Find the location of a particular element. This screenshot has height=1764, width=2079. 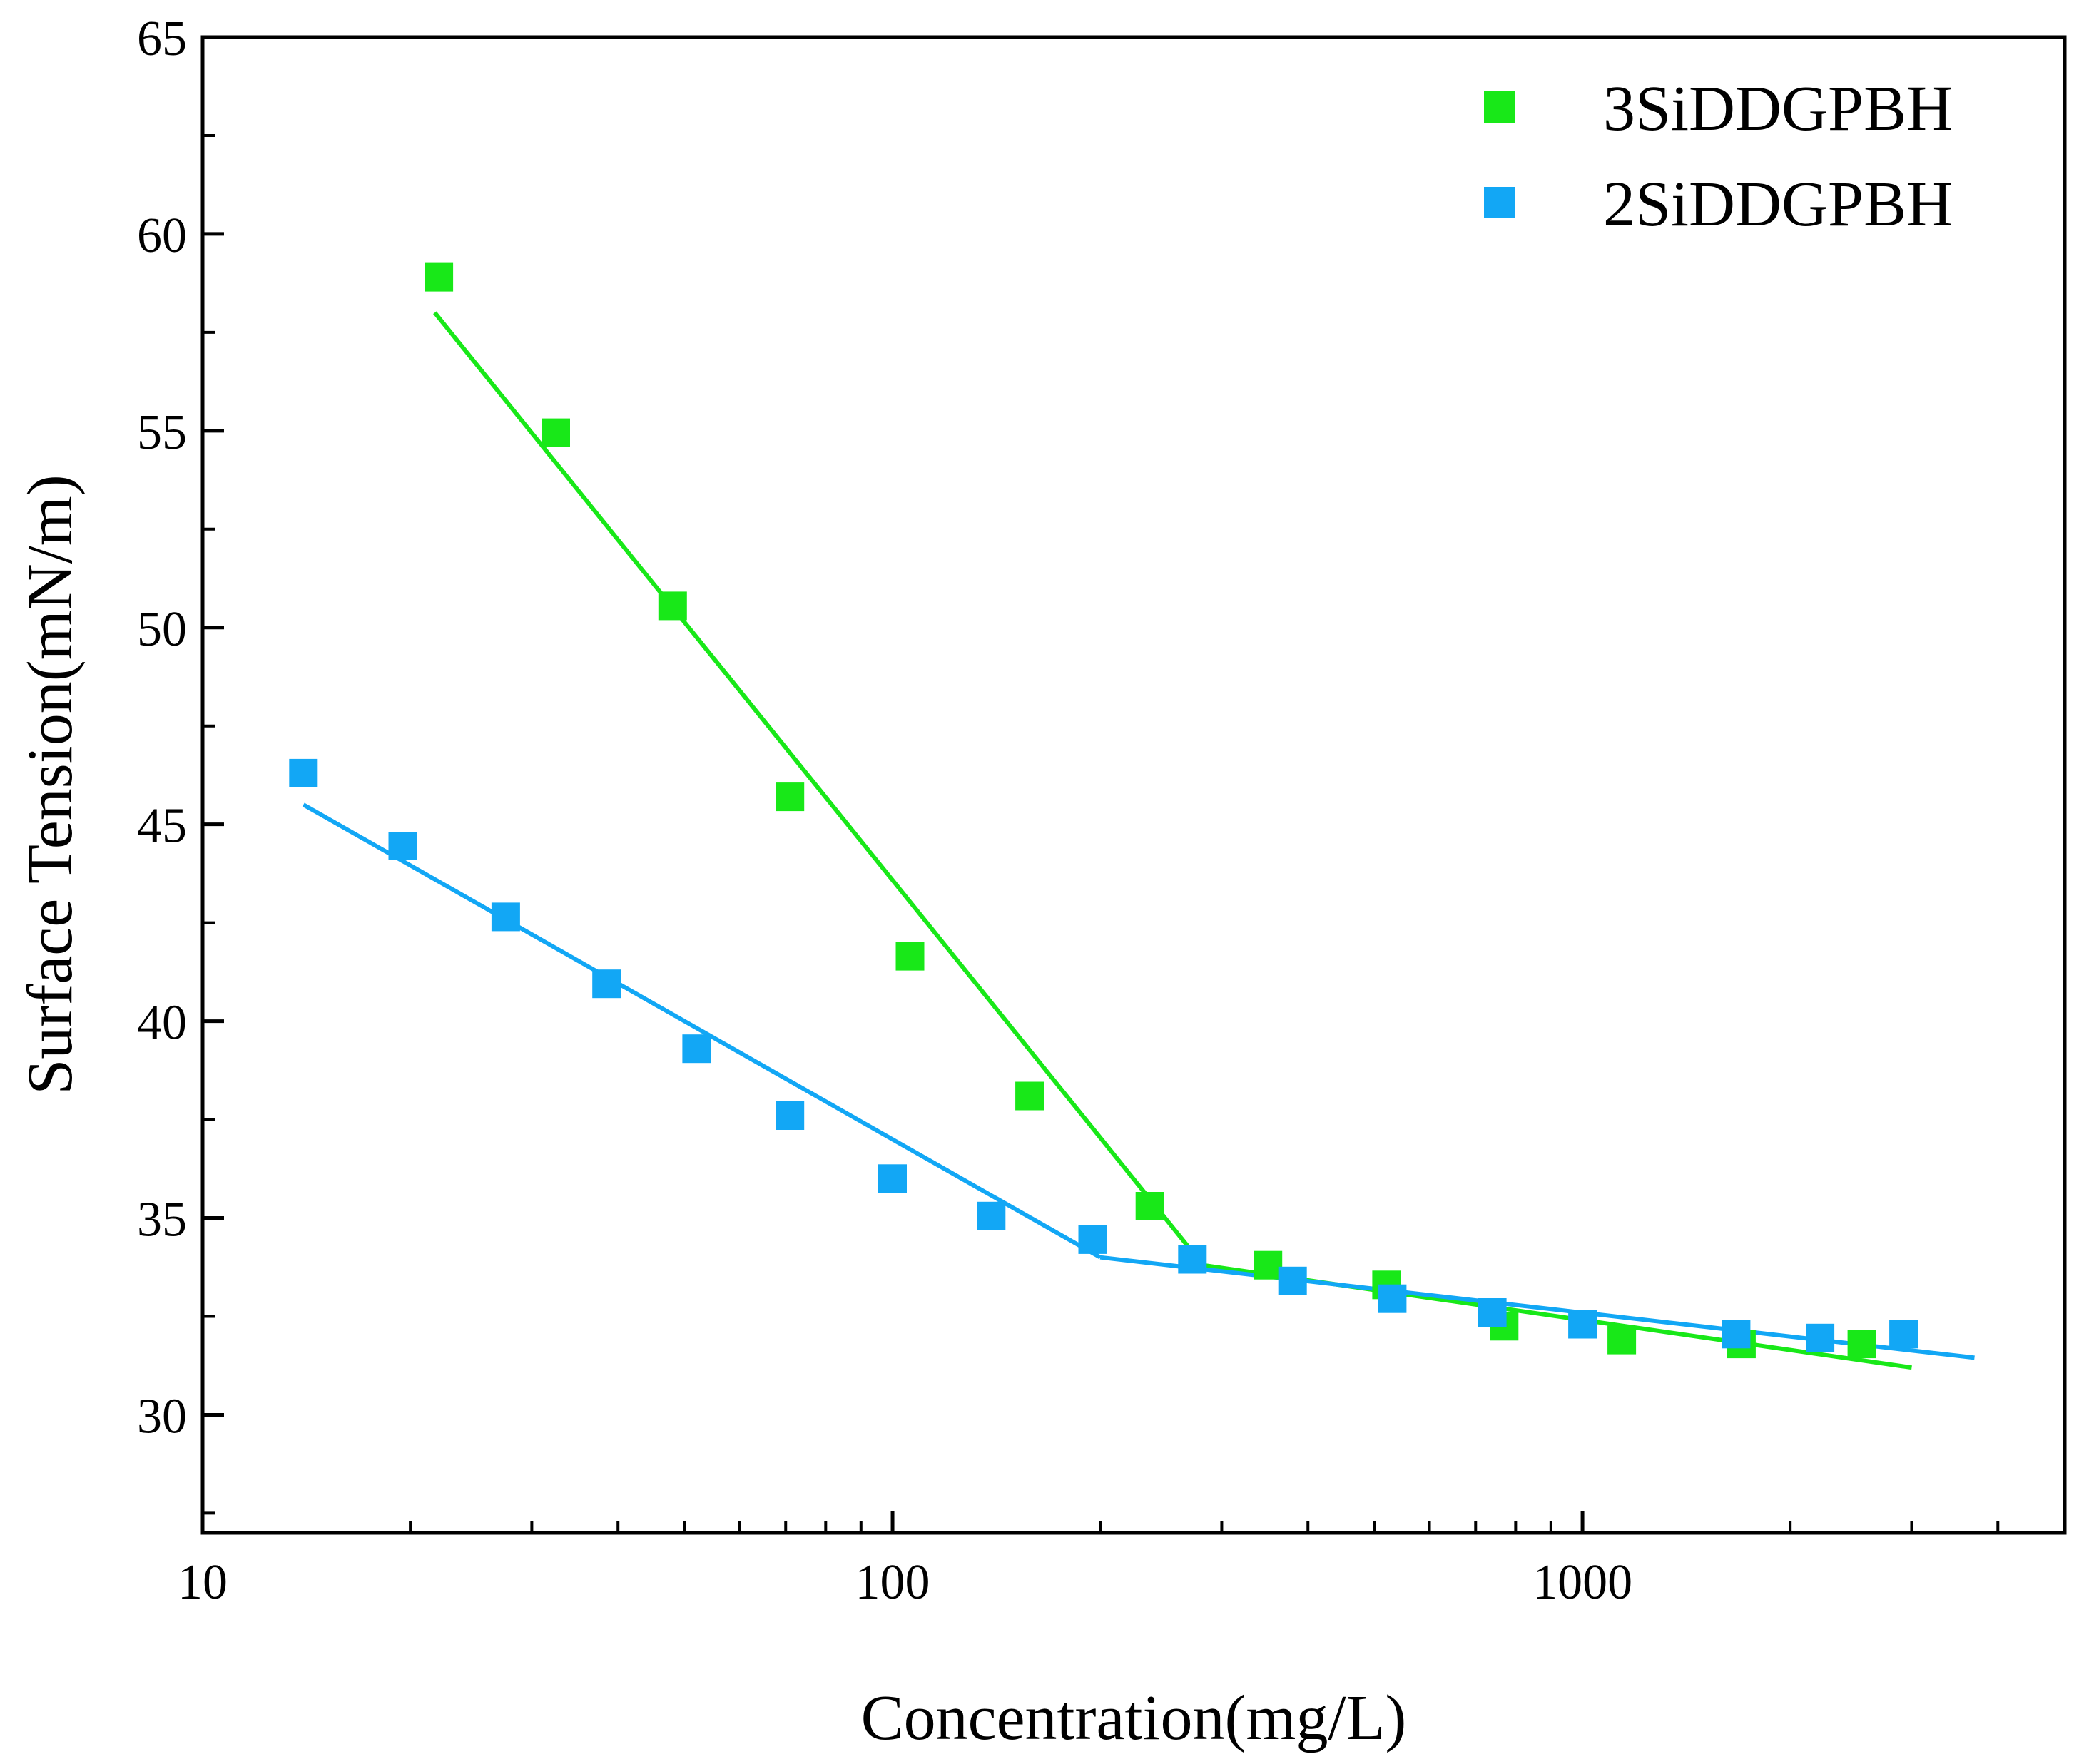

x-axis-title: Concentration(mg/L) is located at coordinates (1134, 1718).